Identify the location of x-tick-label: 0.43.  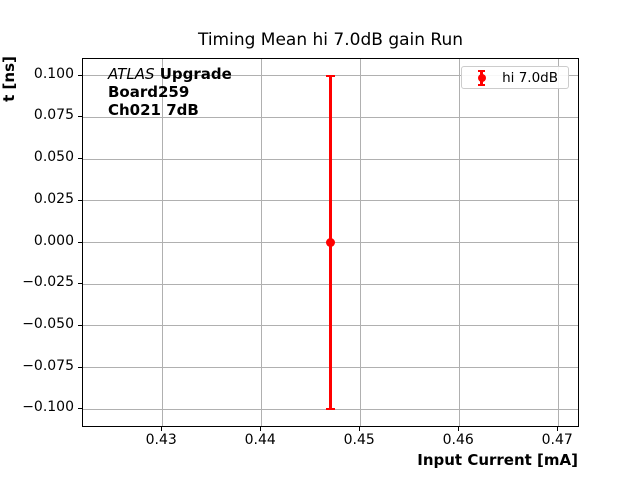
(161, 440).